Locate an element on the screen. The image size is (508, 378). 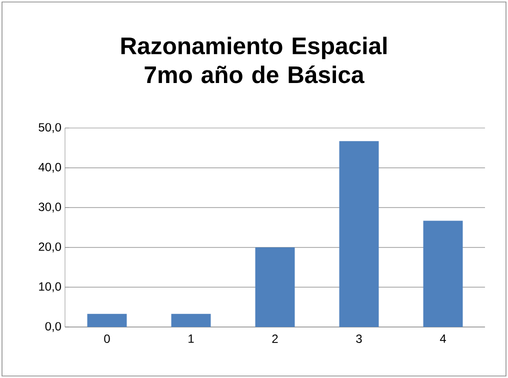
y-tick-label: 20,0 is located at coordinates (50, 247).